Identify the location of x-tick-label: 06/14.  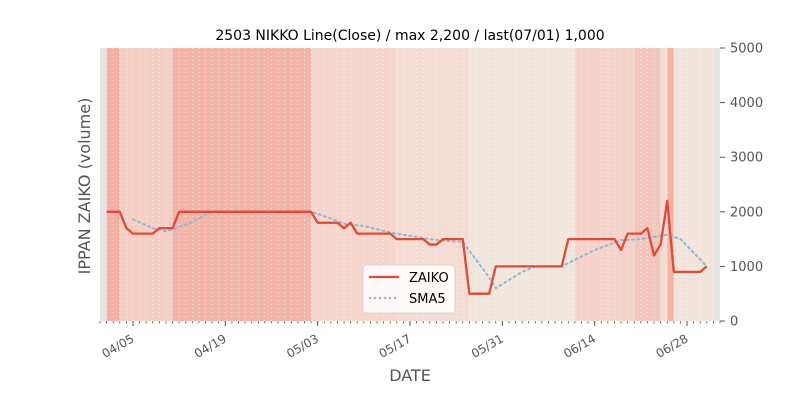
(579, 345).